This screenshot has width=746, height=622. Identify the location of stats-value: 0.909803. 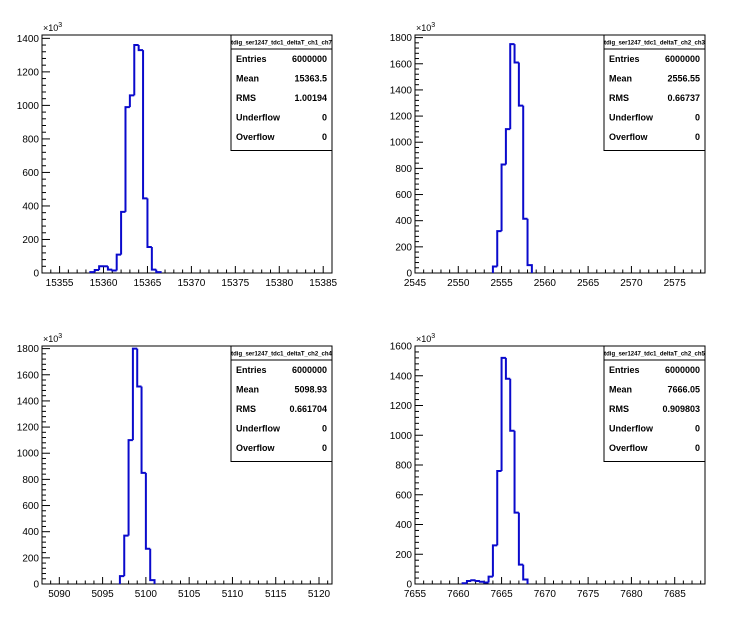
(681, 409).